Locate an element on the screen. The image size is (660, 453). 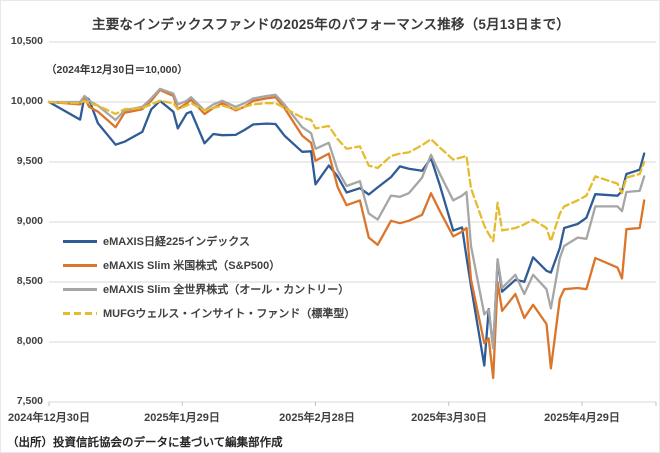
y-axis-tick-label: 8,500 is located at coordinates (29, 281).